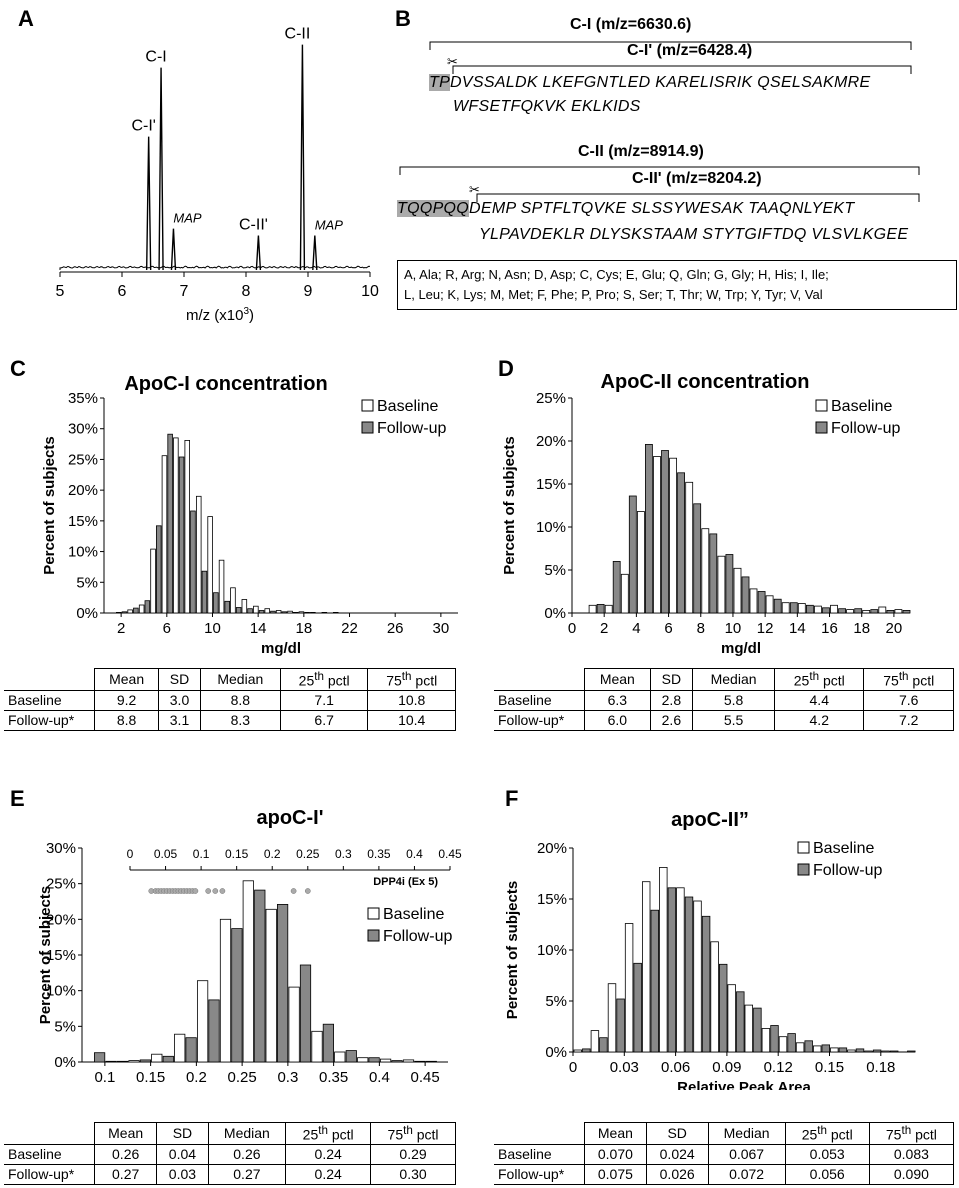  I want to click on ci-cleaved-residues: TP, so click(440, 82).